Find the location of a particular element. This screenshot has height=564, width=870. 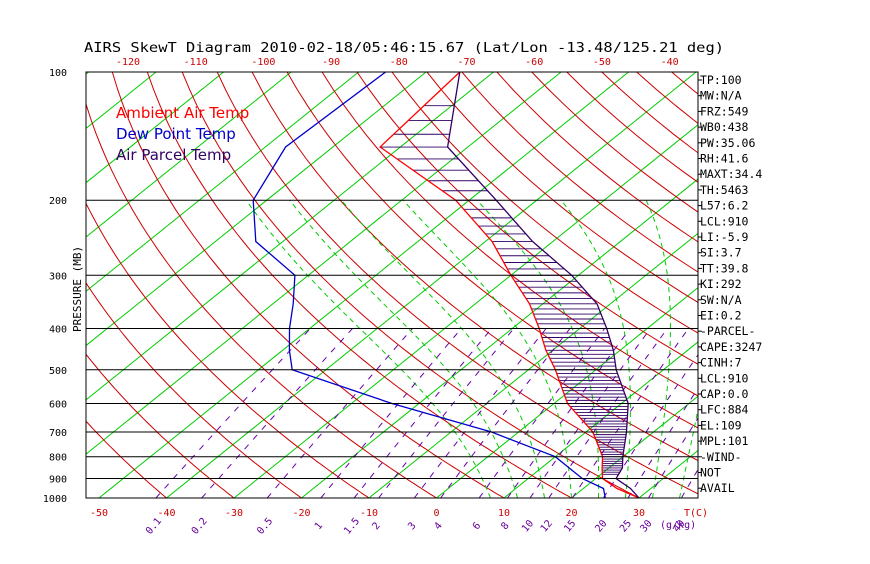

temp-tick-label: -50 is located at coordinates (99, 513).